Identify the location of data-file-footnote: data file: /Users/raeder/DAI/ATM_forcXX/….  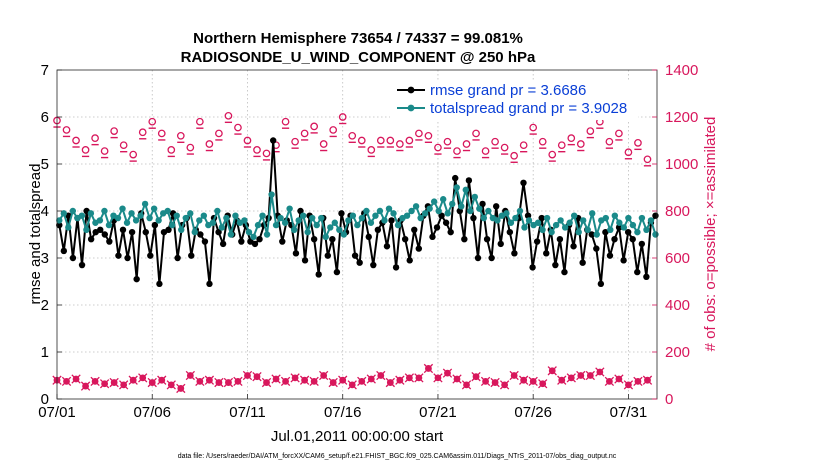
(397, 456).